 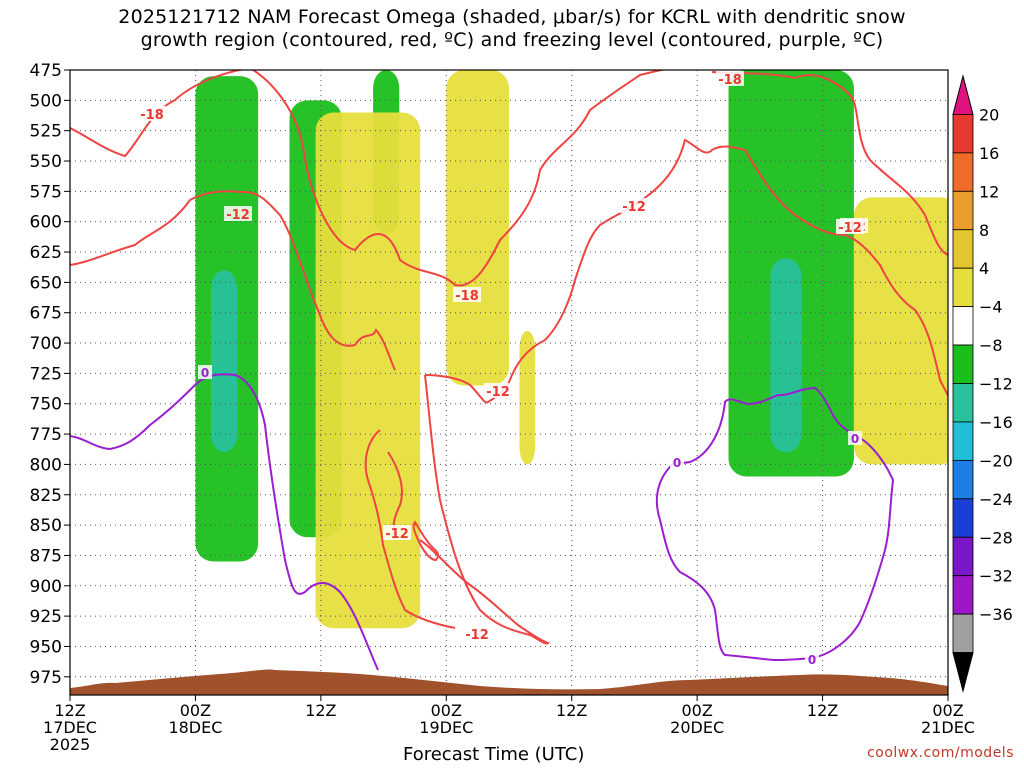 I want to click on x-tick-label: 21DEC, so click(x=948, y=727).